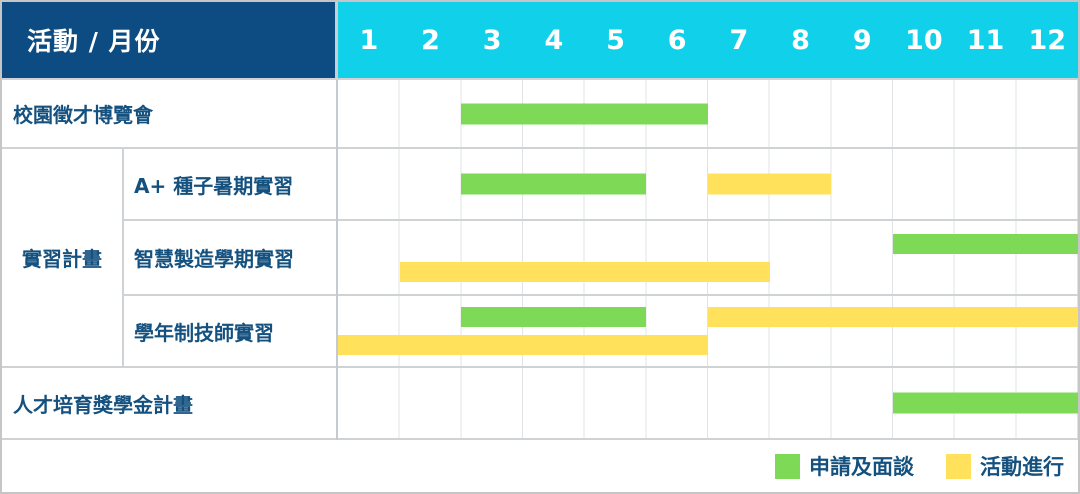  What do you see at coordinates (708, 332) in the screenshot?
I see `gantt-row-academic-year-technician-internship` at bounding box center [708, 332].